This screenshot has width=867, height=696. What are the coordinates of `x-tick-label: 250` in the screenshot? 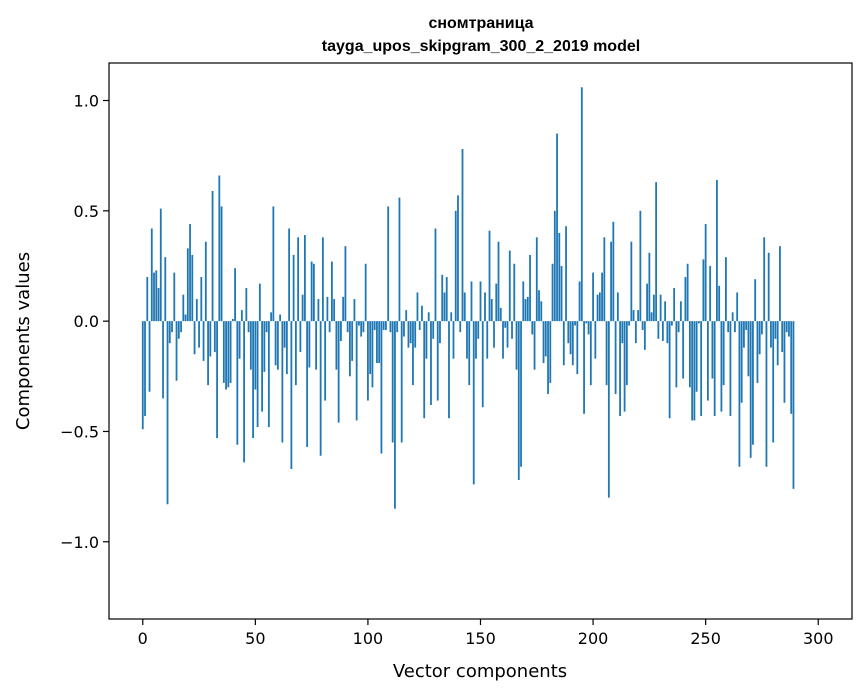 It's located at (705, 638).